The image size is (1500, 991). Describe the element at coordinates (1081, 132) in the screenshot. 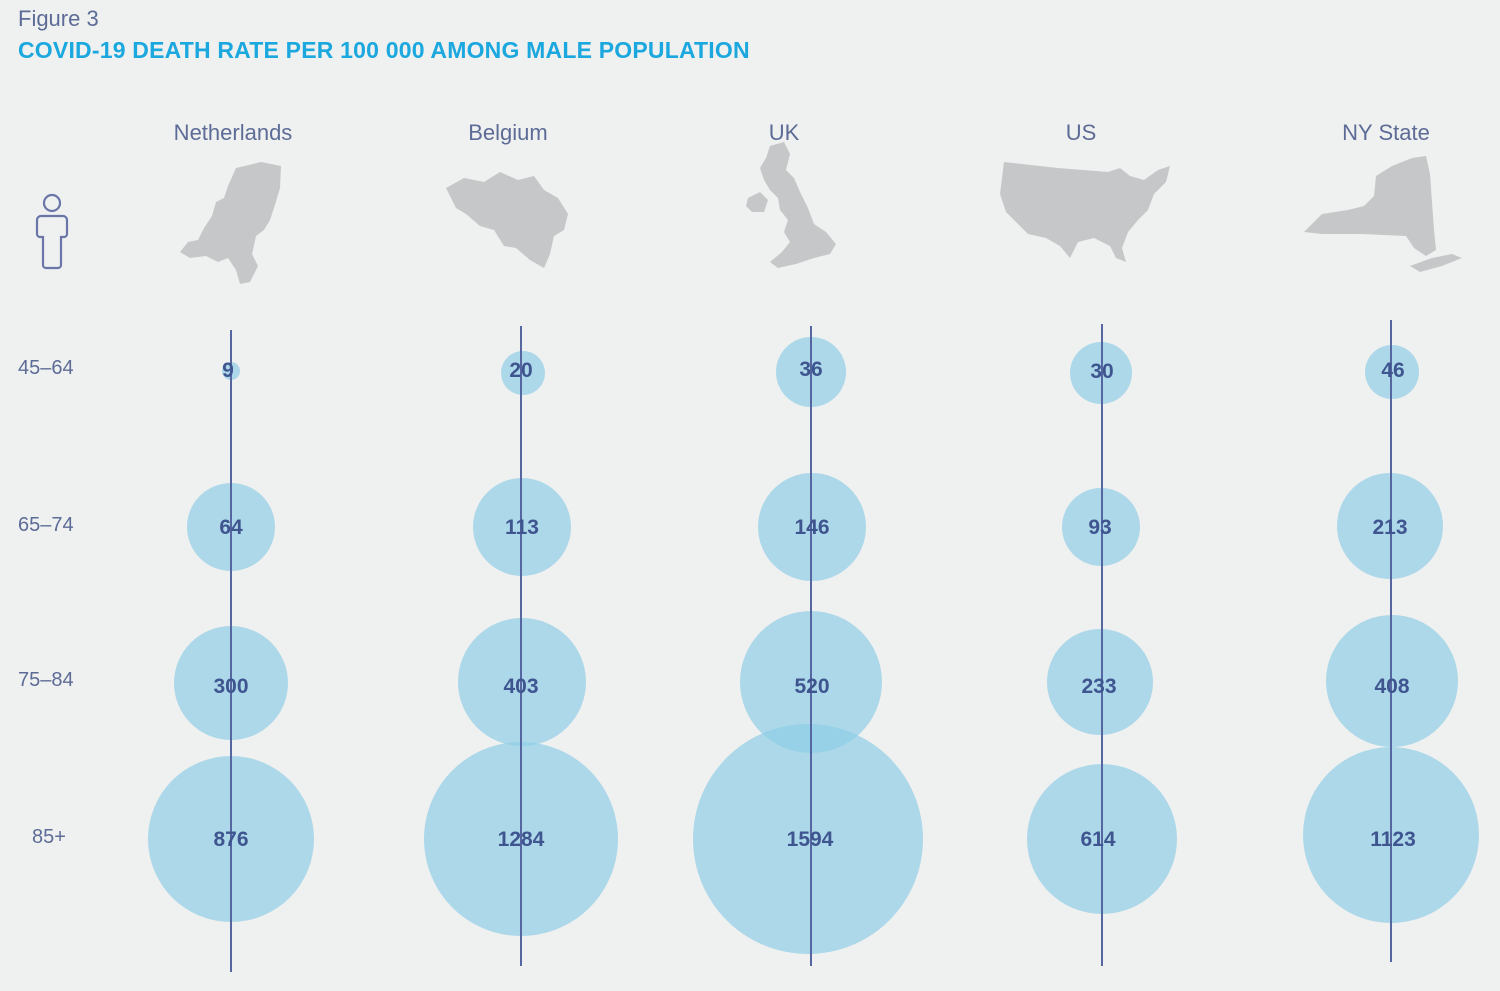

I see `column-header-us: US` at that location.